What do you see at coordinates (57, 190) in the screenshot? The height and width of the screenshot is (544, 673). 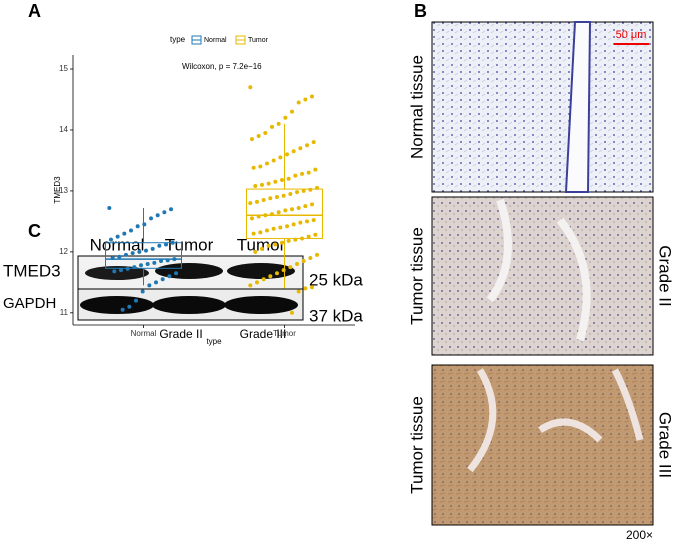 I see `y-axis-label: TMED3` at bounding box center [57, 190].